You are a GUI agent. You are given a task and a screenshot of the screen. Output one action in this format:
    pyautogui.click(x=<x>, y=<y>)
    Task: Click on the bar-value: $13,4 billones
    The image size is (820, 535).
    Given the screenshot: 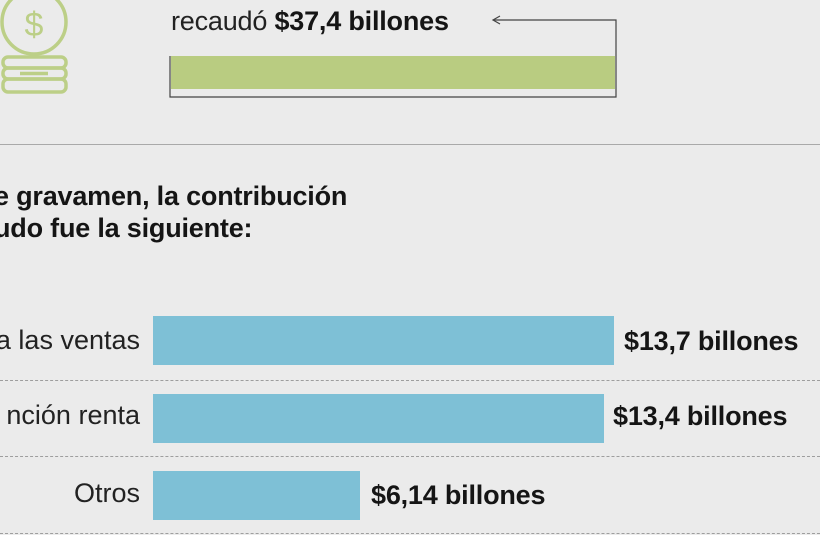 What is the action you would take?
    pyautogui.click(x=700, y=416)
    